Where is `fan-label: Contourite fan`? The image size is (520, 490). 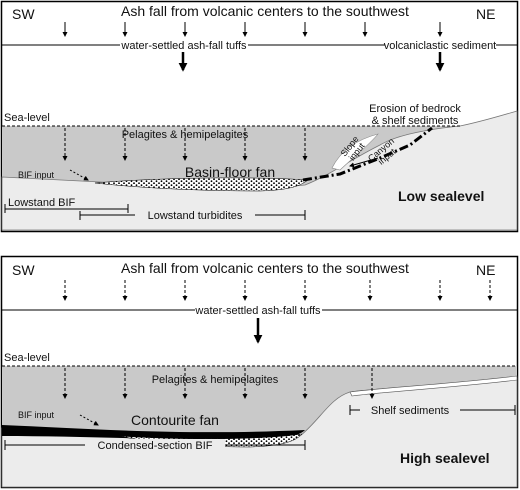 fan-label: Contourite fan is located at coordinates (175, 420).